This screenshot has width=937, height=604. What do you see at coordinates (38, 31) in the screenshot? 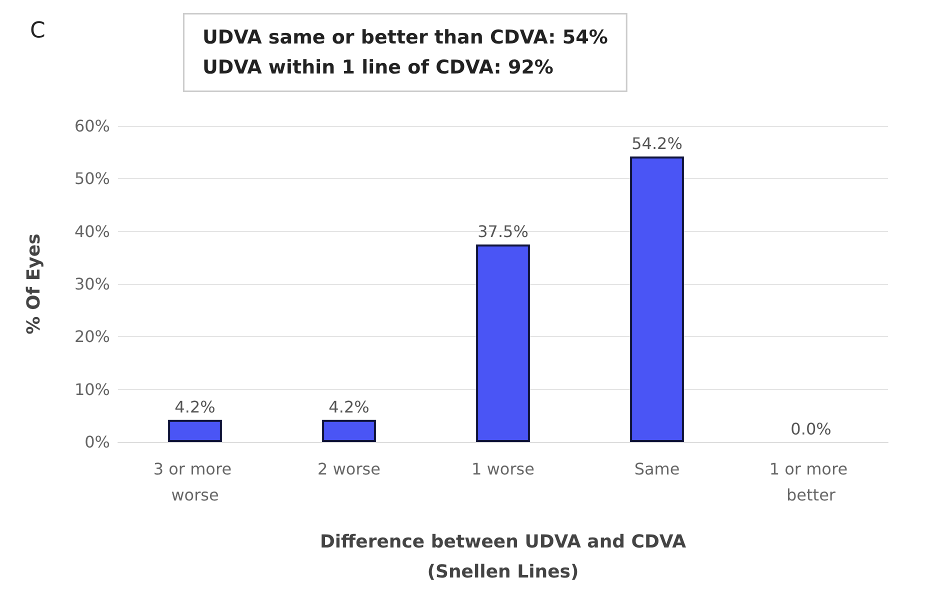
I see `text: C` at bounding box center [38, 31].